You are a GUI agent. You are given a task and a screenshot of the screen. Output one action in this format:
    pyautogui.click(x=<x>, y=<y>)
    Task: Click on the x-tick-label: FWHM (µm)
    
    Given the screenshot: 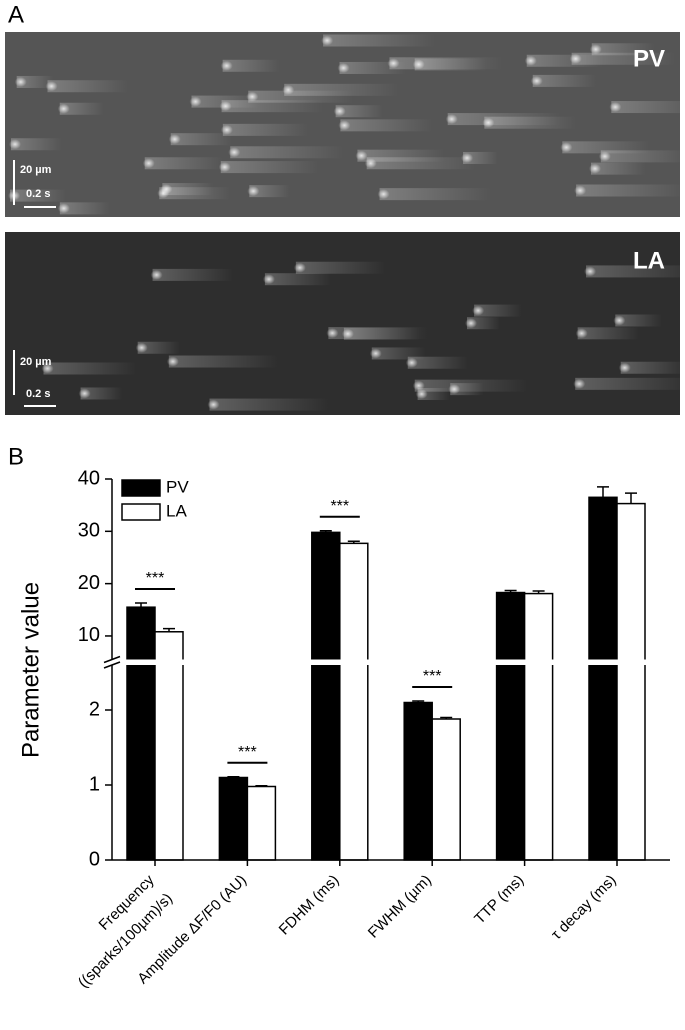 What is the action you would take?
    pyautogui.click(x=400, y=907)
    